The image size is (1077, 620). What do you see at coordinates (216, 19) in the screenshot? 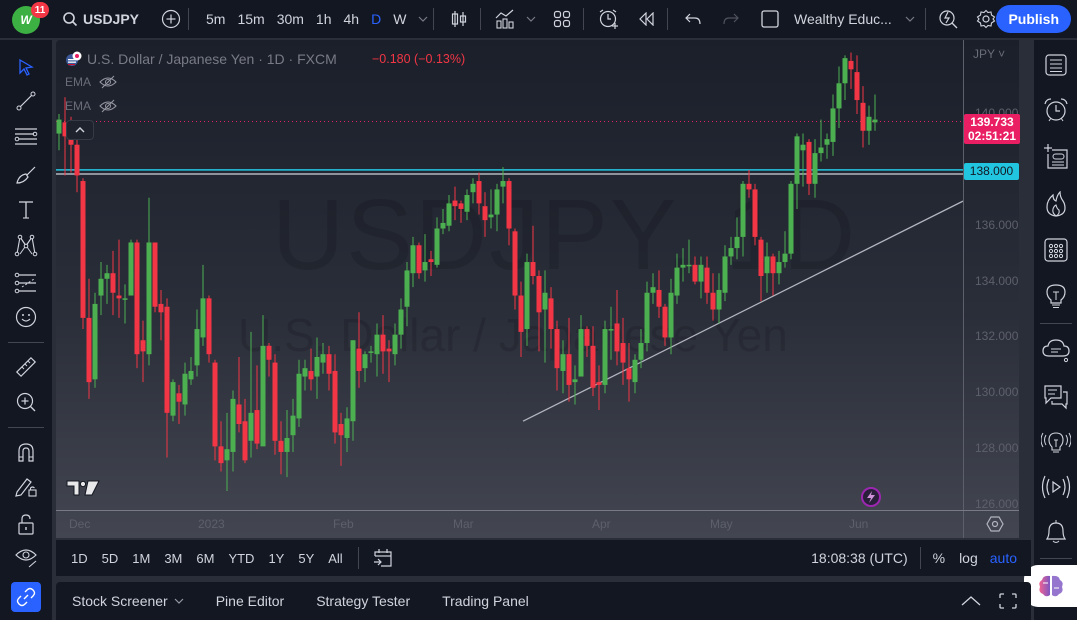
I see `interval-5m: 5m` at bounding box center [216, 19].